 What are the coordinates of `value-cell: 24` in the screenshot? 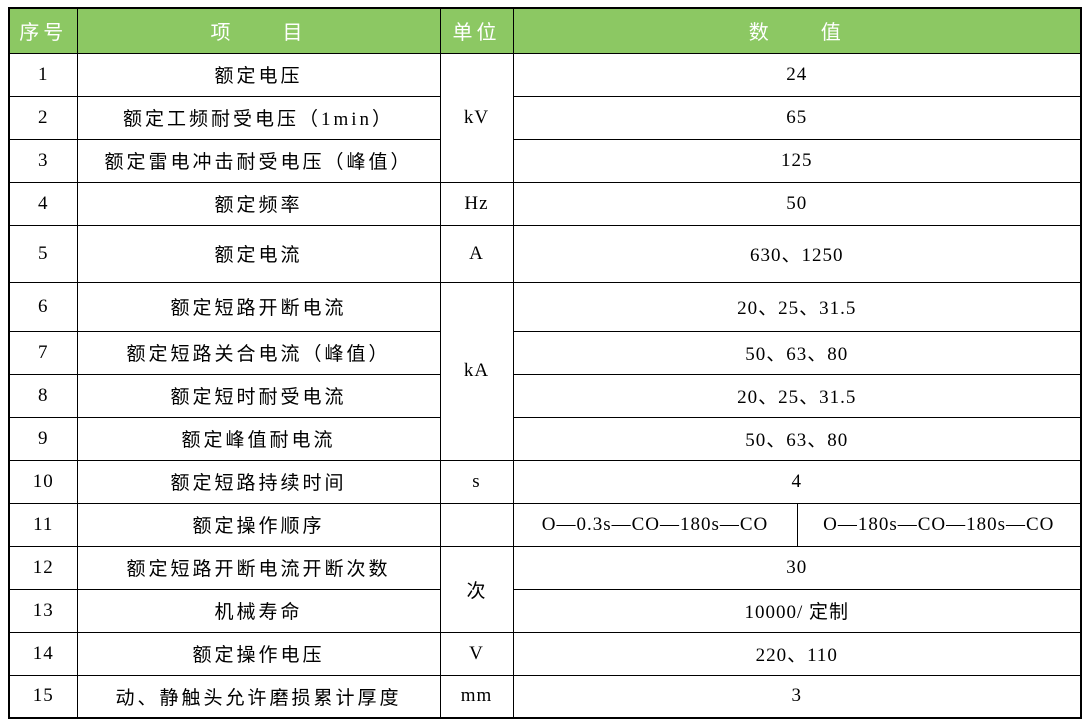 It's located at (797, 74).